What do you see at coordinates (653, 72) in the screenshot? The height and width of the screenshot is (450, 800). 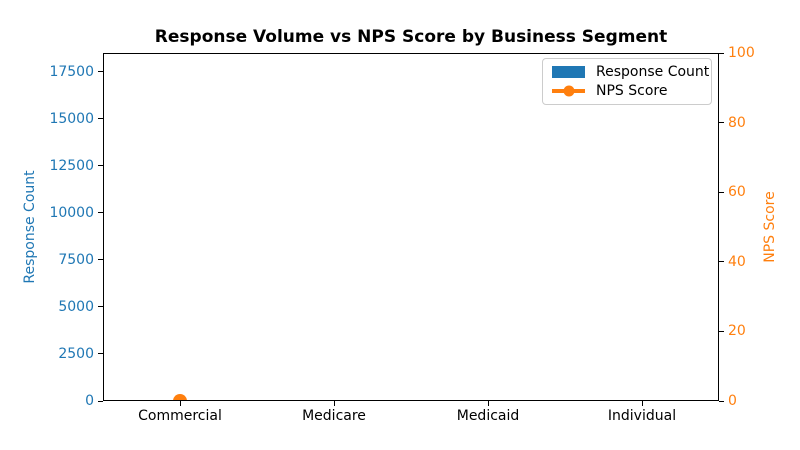 I see `legend-label-response-count: Response Count` at bounding box center [653, 72].